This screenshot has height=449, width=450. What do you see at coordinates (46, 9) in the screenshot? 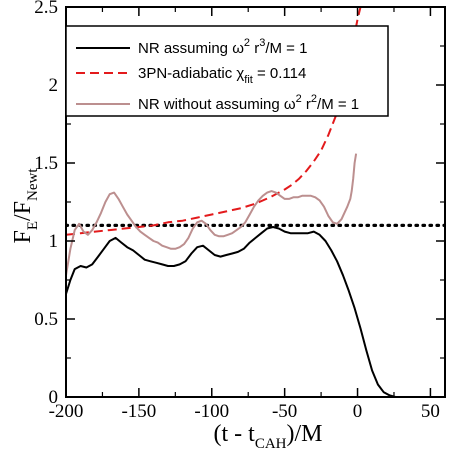
I see `y-tick-label: 2.5` at bounding box center [46, 9].